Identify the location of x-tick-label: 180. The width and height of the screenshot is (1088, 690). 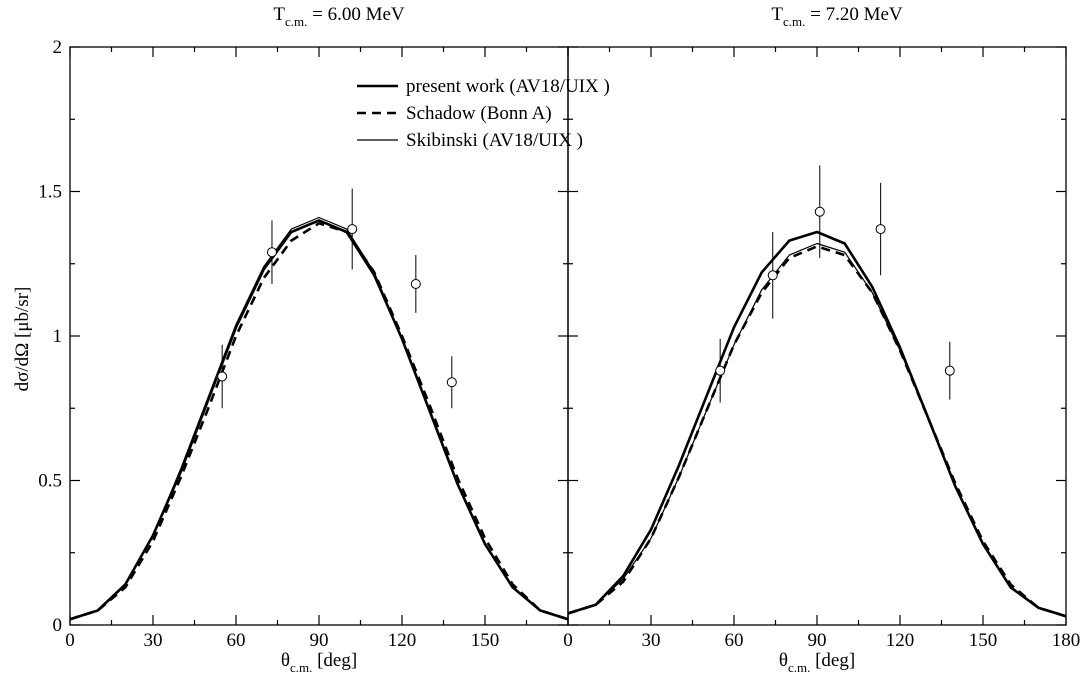
(1066, 640).